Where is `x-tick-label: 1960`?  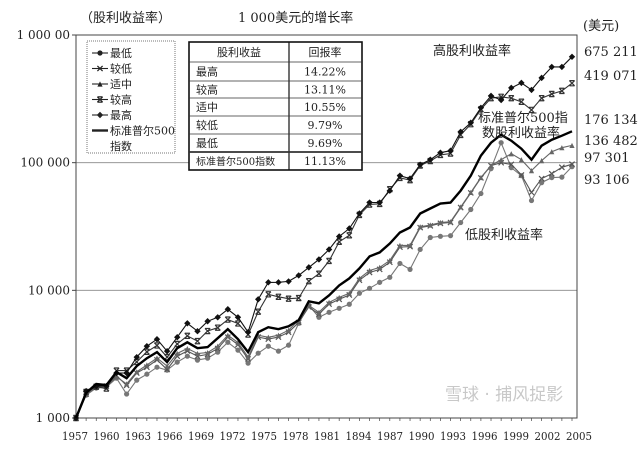 x-tick-label: 1960 is located at coordinates (107, 436).